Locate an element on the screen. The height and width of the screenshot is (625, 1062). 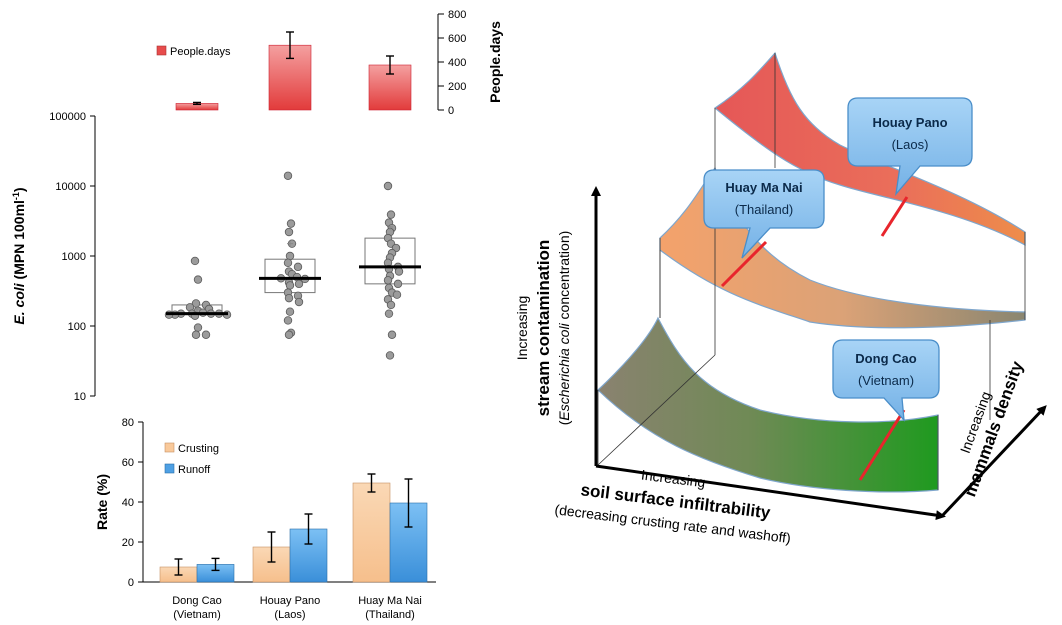
legend-label-crusting: Crusting is located at coordinates (198, 449).